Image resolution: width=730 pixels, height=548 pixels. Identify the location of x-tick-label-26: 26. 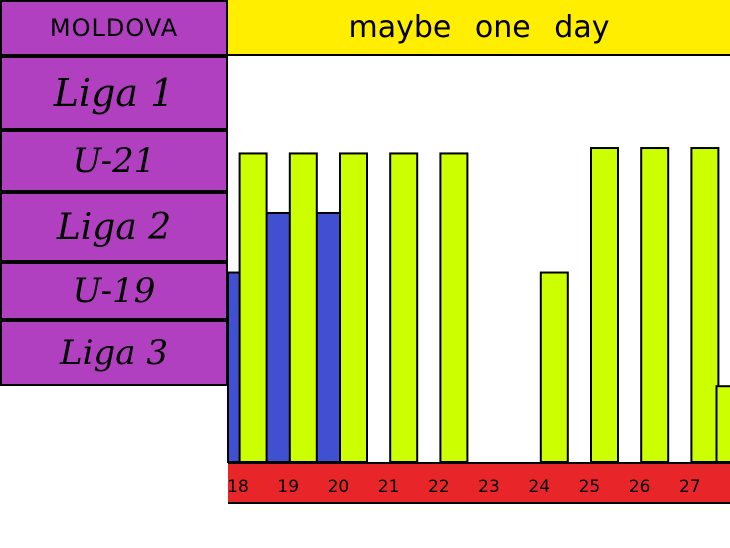
(640, 487).